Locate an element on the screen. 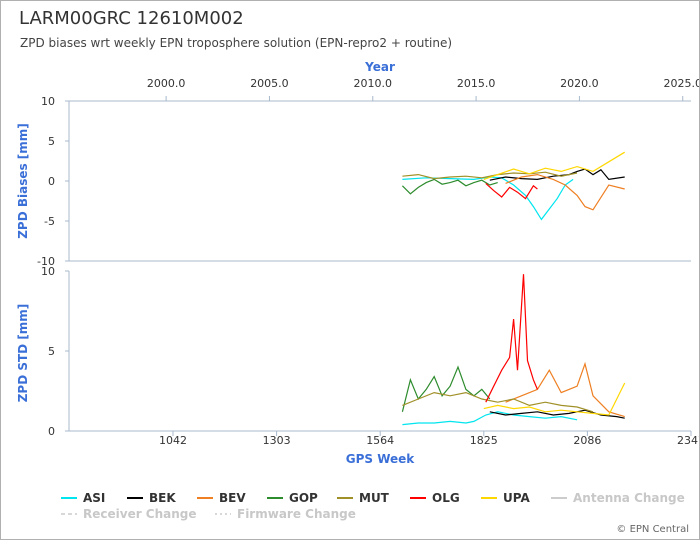  year-tick-label: 2005.0 is located at coordinates (269, 83).